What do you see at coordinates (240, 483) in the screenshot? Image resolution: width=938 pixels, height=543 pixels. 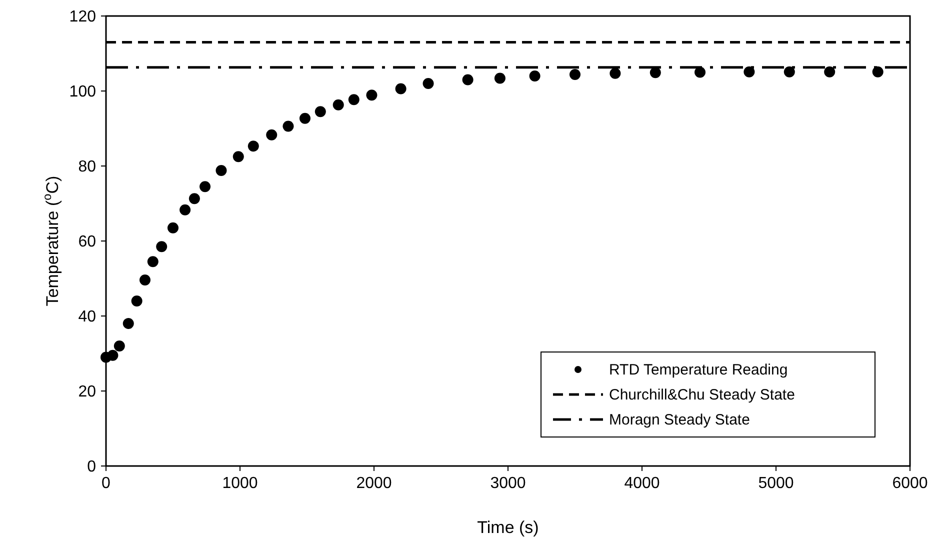 I see `x-tick-label: 1000` at bounding box center [240, 483].